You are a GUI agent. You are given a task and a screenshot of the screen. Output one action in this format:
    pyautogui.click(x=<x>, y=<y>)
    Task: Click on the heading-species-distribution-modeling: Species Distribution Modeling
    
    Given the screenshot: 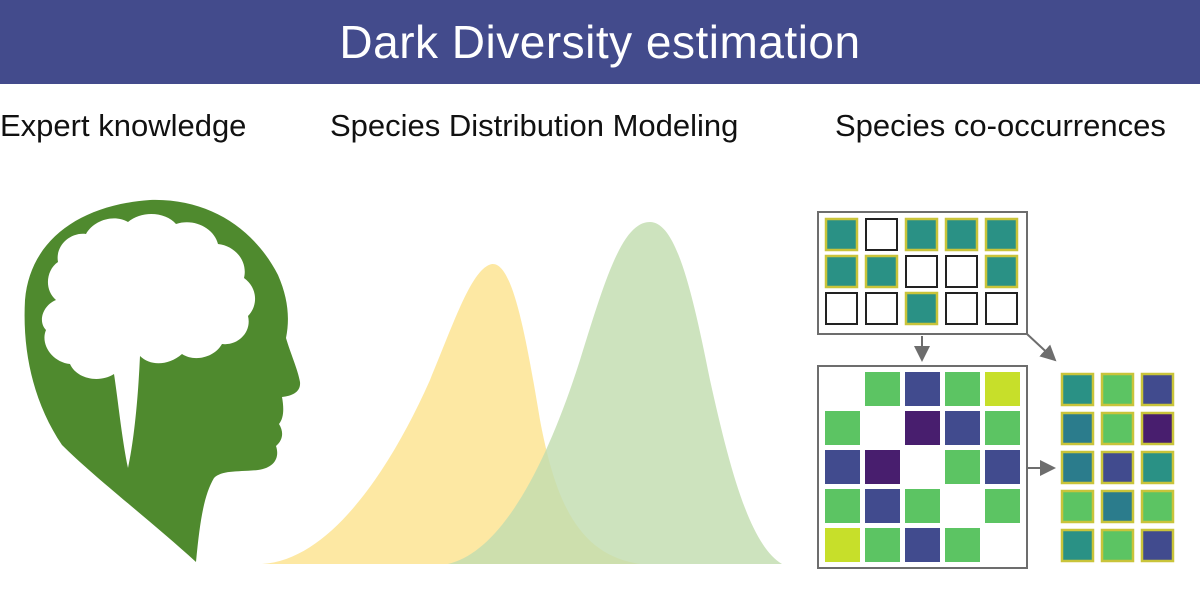 What is the action you would take?
    pyautogui.click(x=534, y=125)
    